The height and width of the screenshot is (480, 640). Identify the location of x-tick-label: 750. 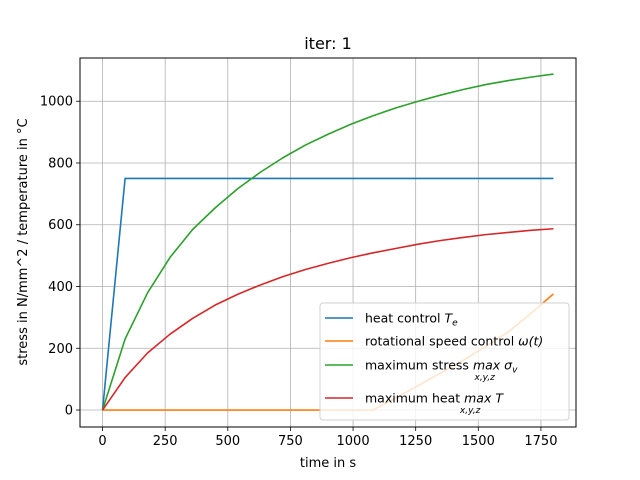
(290, 441).